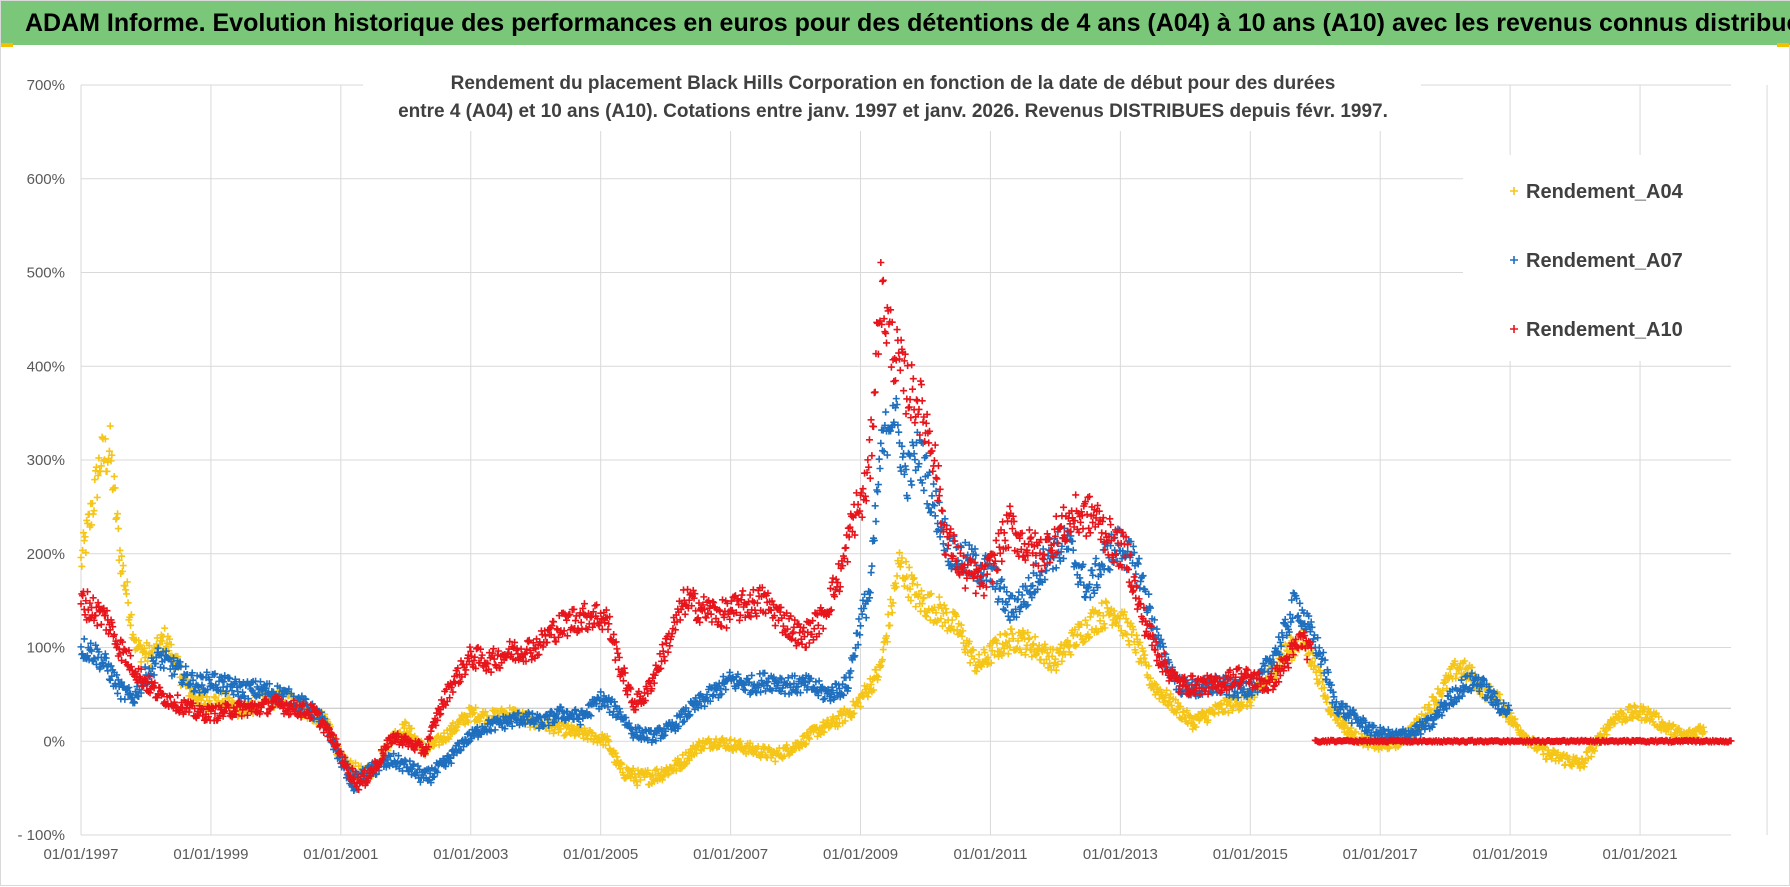 Image resolution: width=1790 pixels, height=887 pixels. What do you see at coordinates (1510, 854) in the screenshot?
I see `x-tick-label: 01/01/2019` at bounding box center [1510, 854].